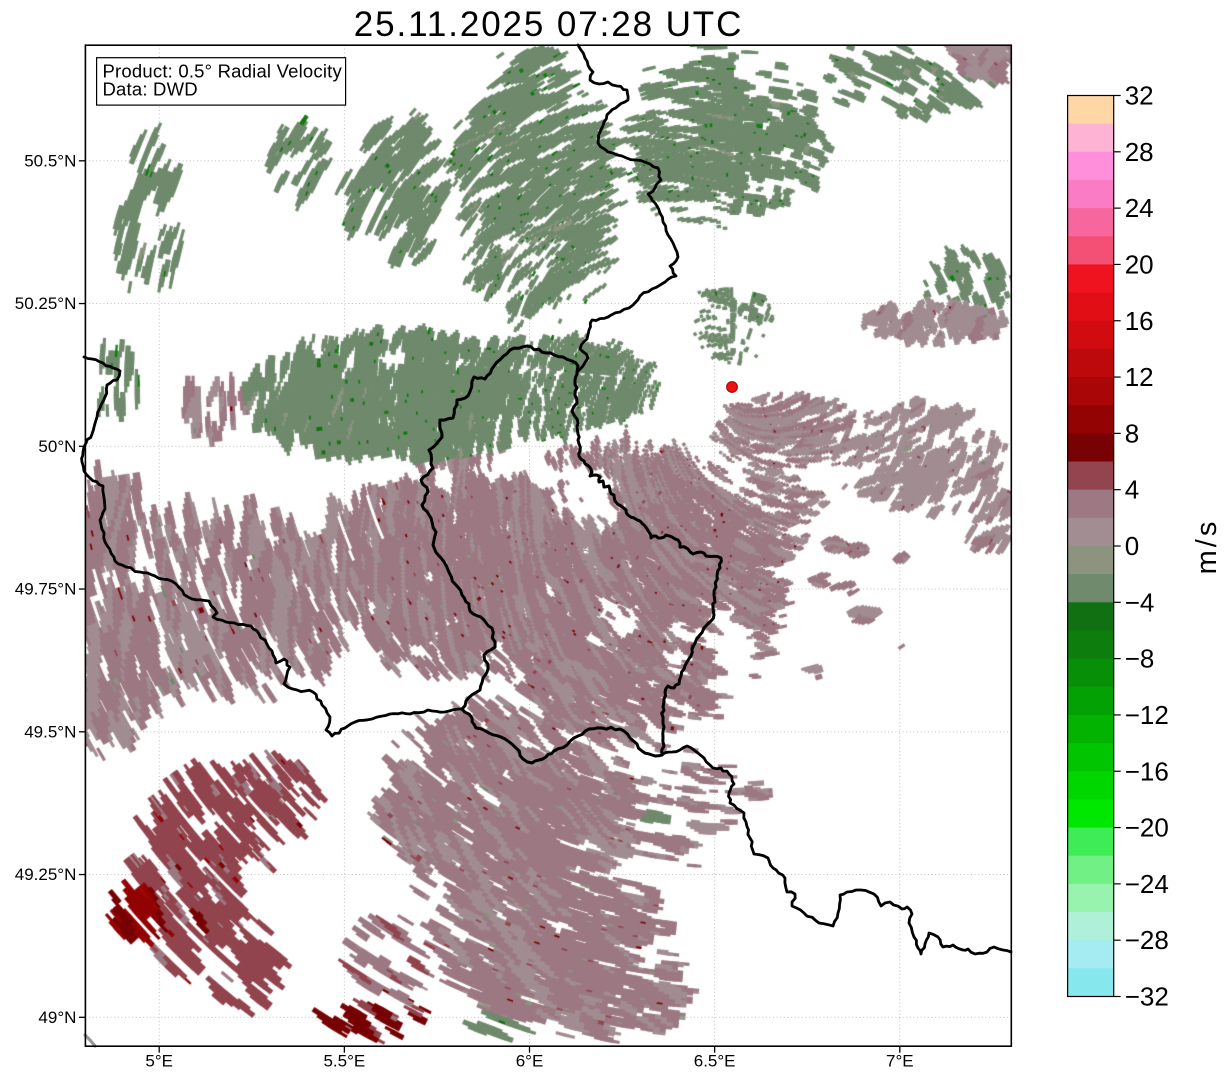 This screenshot has width=1225, height=1081. I want to click on svg-text: 32, so click(1139, 96).